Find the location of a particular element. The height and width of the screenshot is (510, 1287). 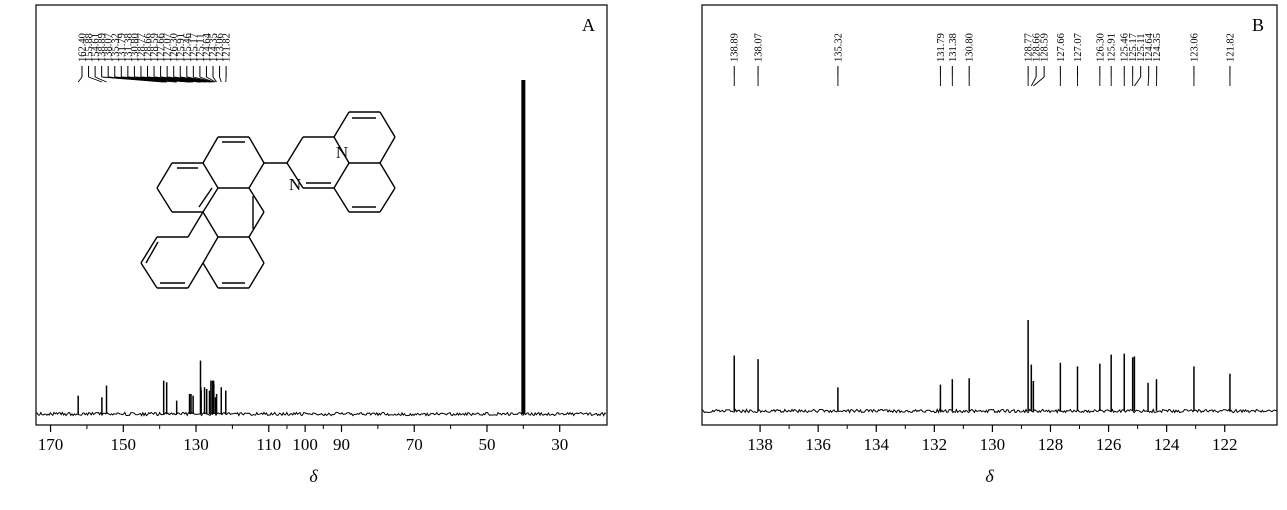

peak-shift-label: 127.66 is located at coordinates (1061, 47).